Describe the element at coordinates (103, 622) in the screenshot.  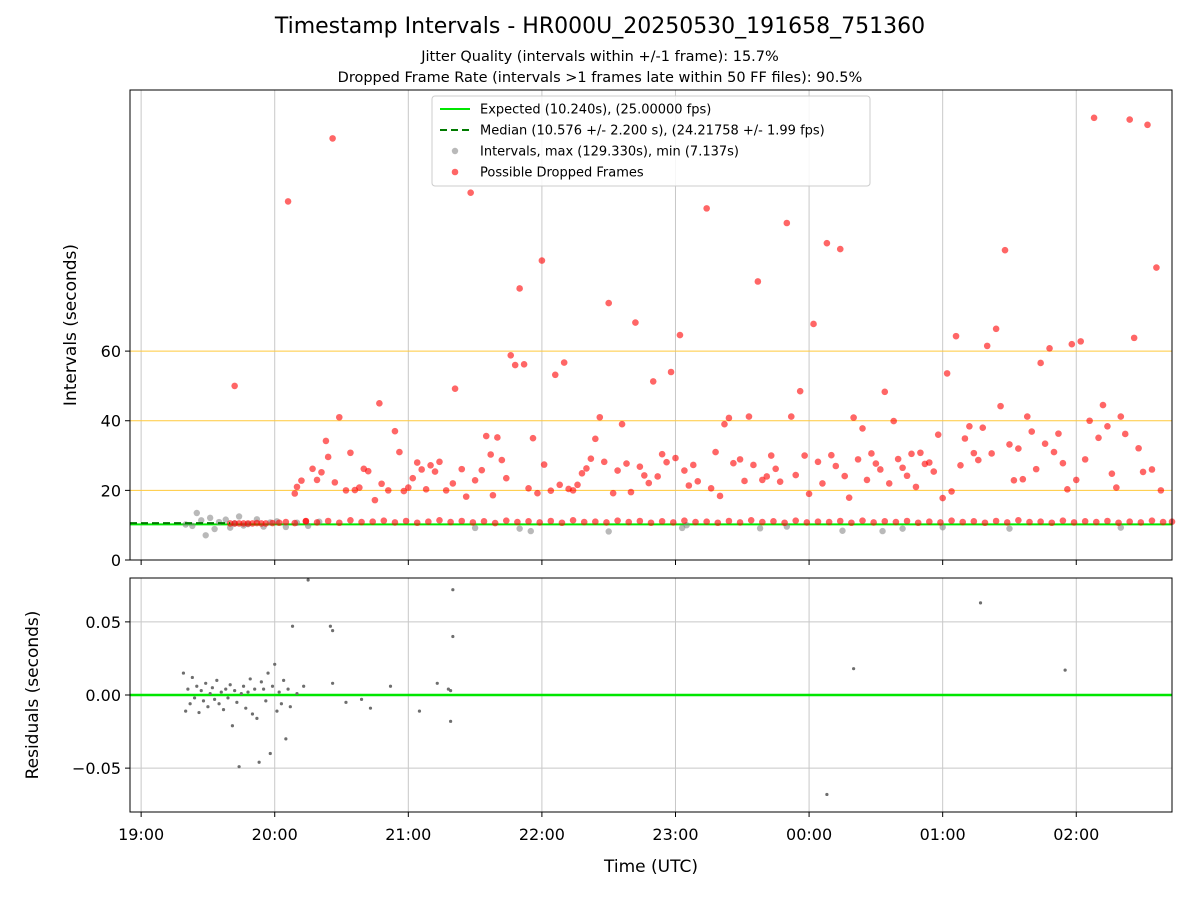
I see `y-tick-label: 0.05` at that location.